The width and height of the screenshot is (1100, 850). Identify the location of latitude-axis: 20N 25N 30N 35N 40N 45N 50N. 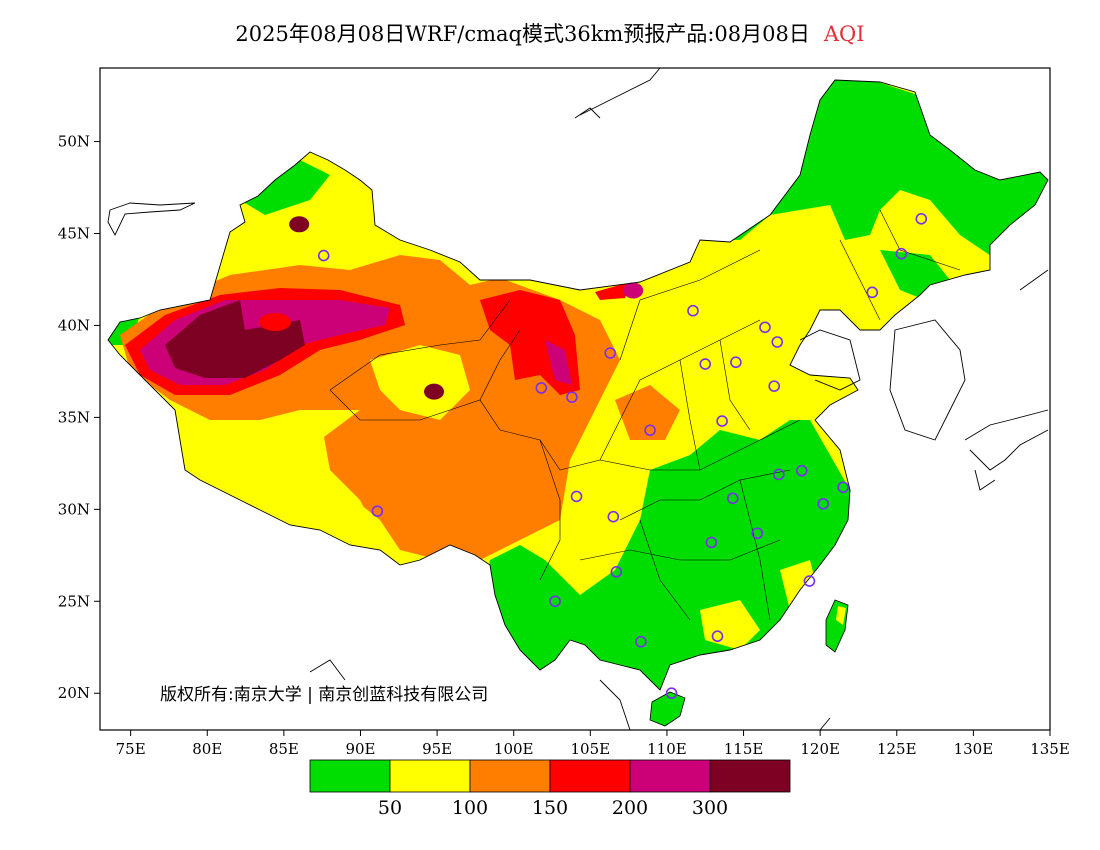
(79, 417).